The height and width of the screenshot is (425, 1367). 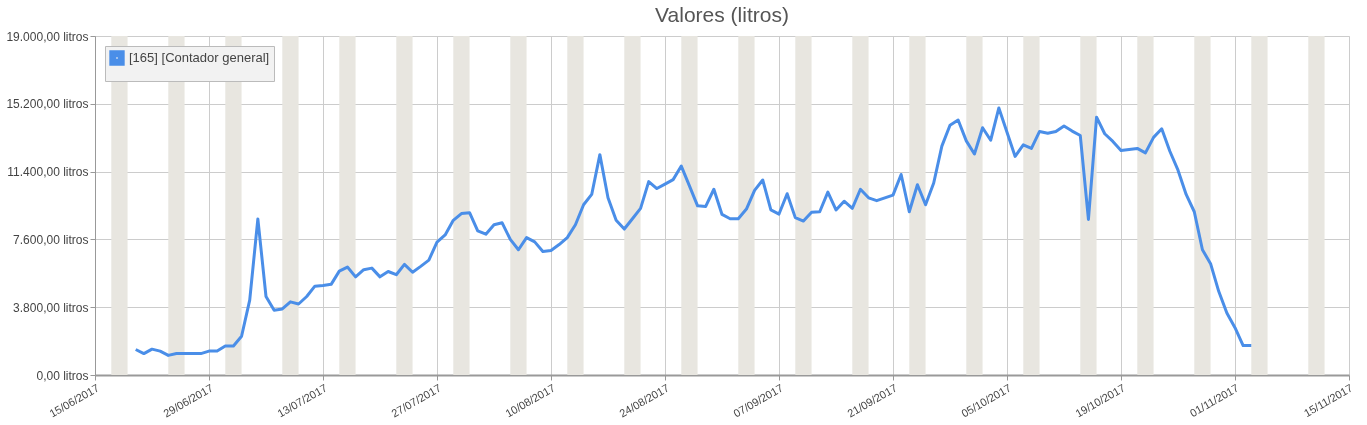 What do you see at coordinates (48, 172) in the screenshot?
I see `y-tick-label: 11.400,00 litros` at bounding box center [48, 172].